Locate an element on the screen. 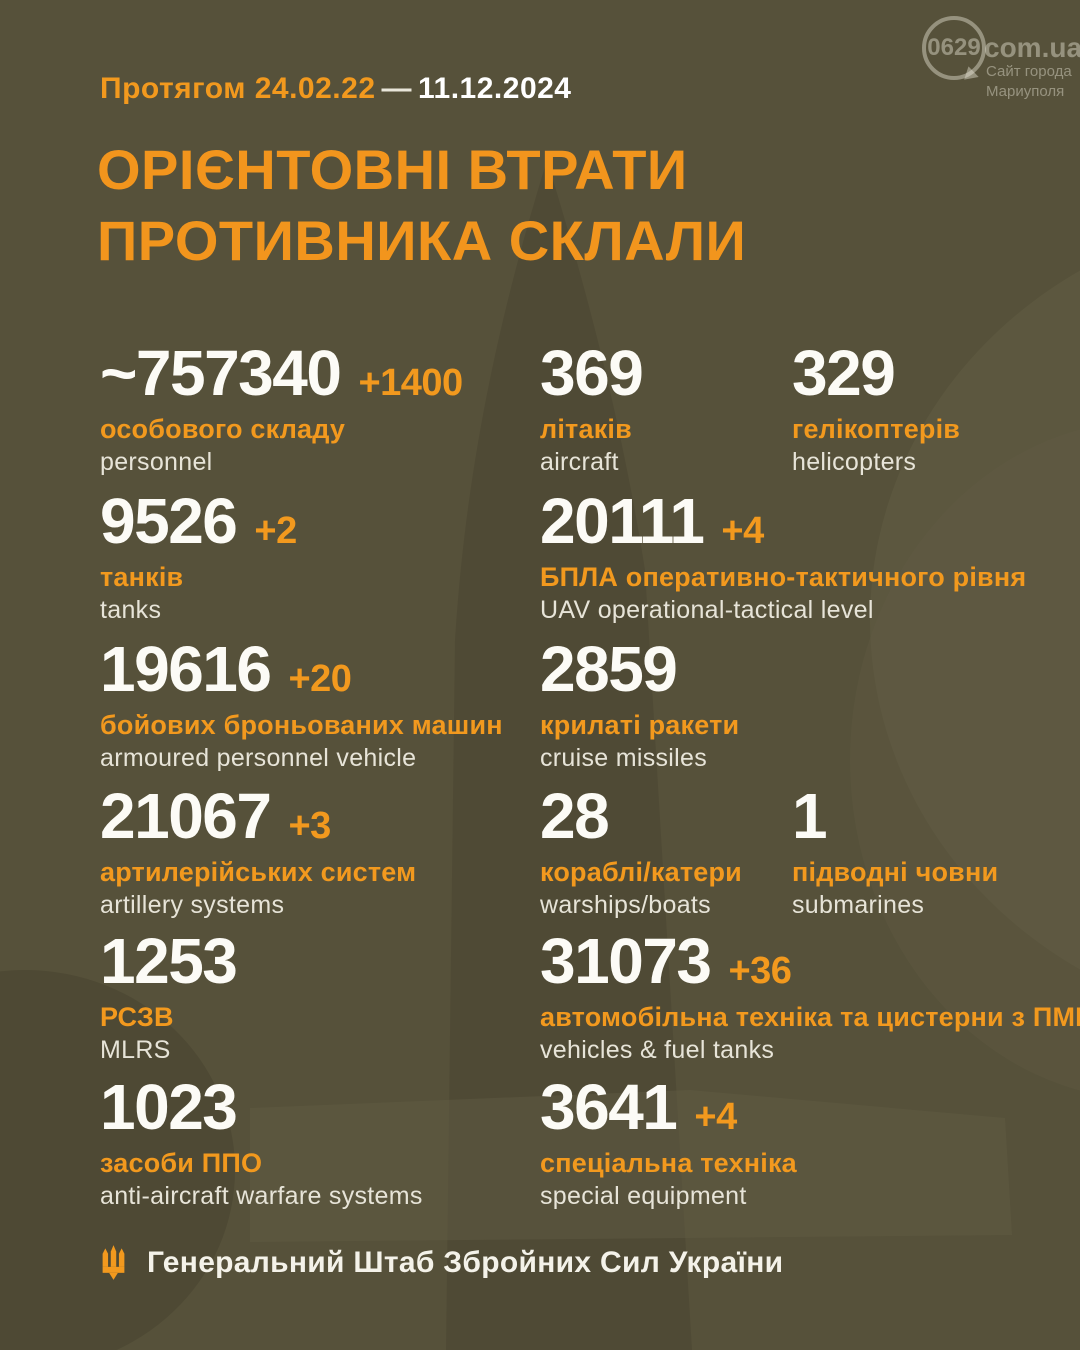 This screenshot has height=1350, width=1080. stat-label-ua: спеціальна техніка is located at coordinates (668, 1163).